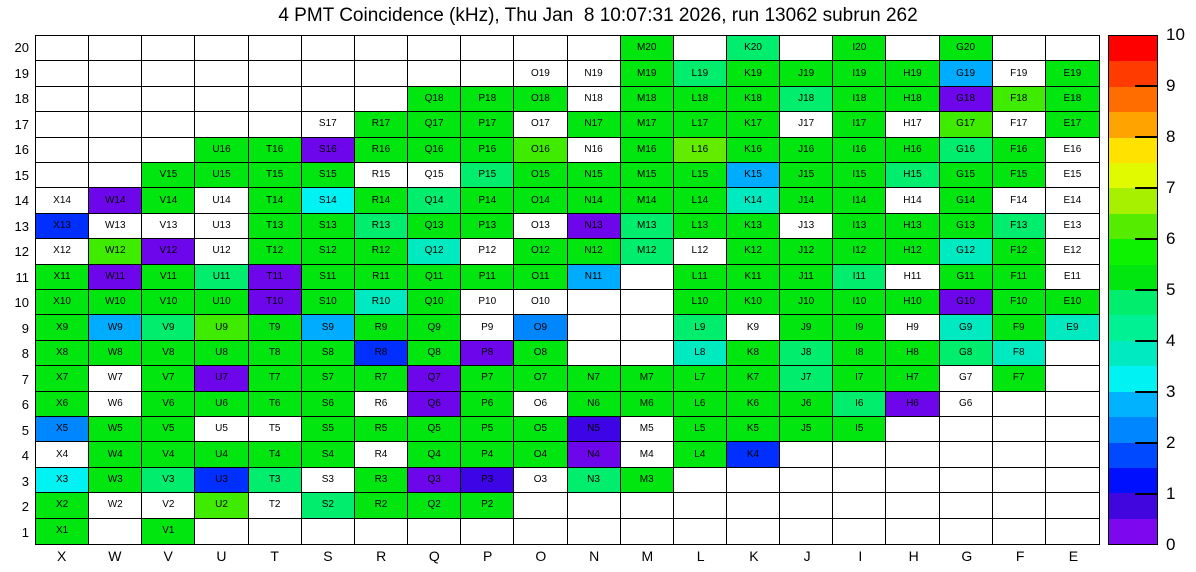  What do you see at coordinates (647, 480) in the screenshot?
I see `grid-cell: M3` at bounding box center [647, 480].